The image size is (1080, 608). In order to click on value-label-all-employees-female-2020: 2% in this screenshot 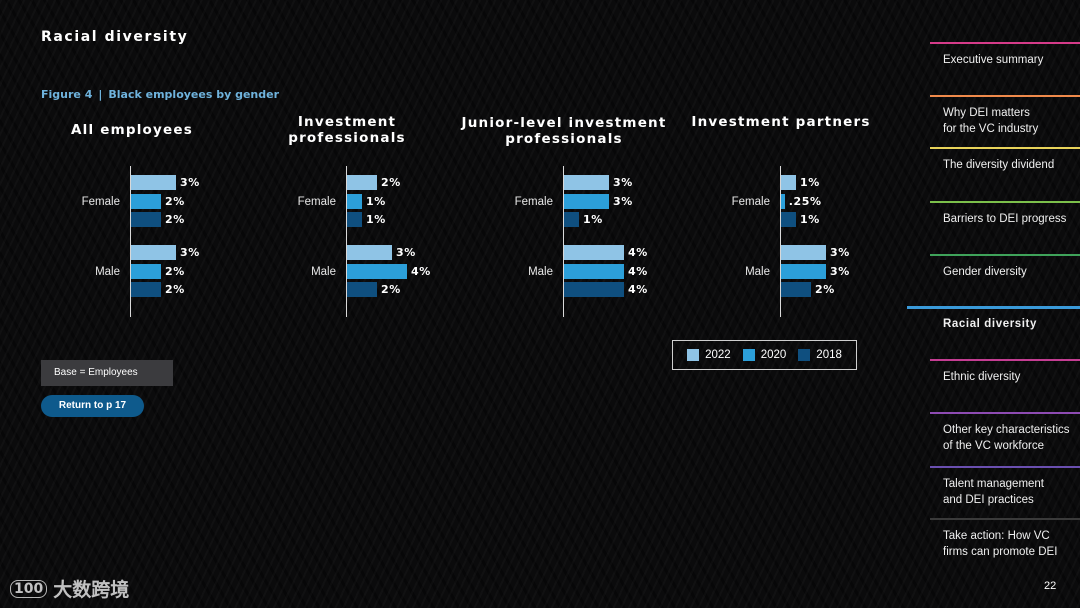, I will do `click(175, 201)`.